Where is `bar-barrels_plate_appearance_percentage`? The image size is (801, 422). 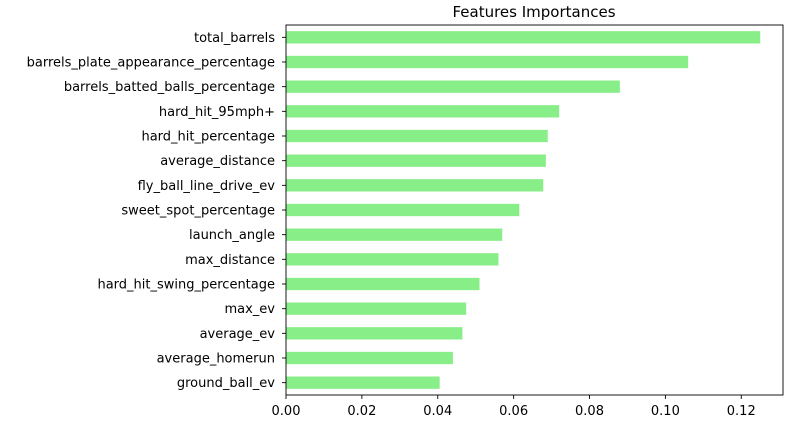 bar-barrels_plate_appearance_percentage is located at coordinates (487, 62).